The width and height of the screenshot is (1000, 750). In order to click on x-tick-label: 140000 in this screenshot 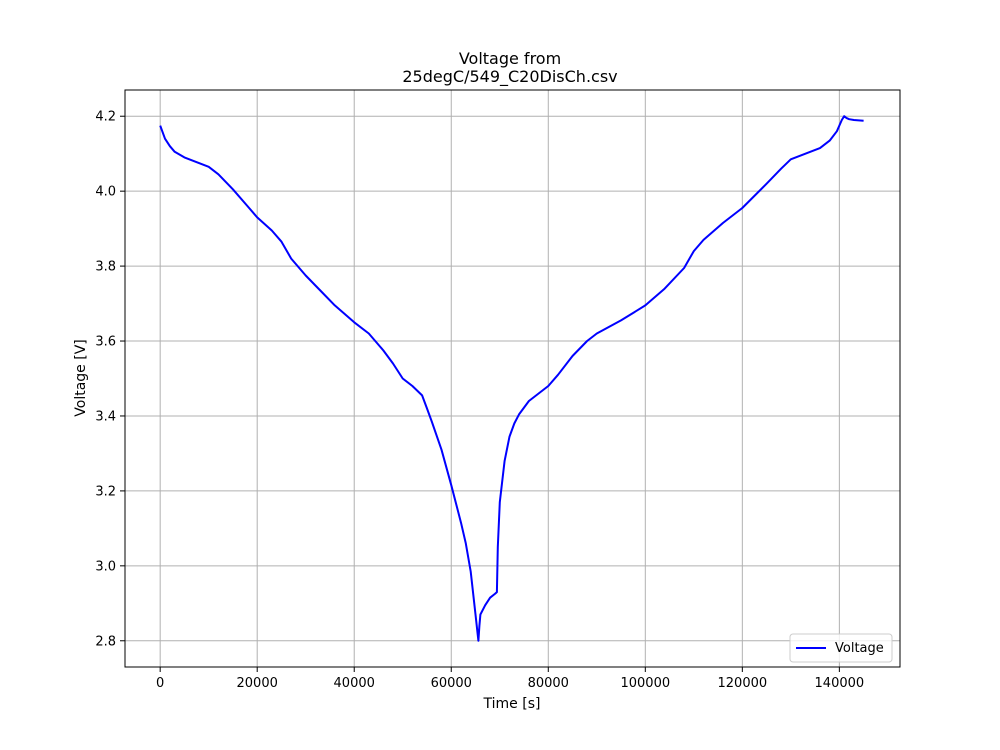, I will do `click(840, 683)`.